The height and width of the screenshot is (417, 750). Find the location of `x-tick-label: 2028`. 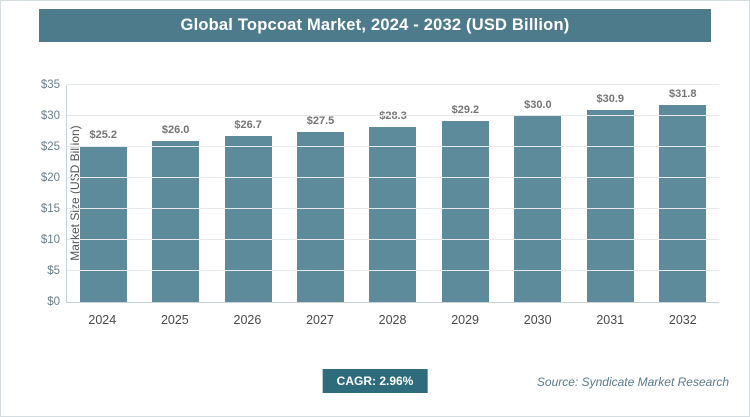

x-tick-label: 2028 is located at coordinates (392, 320).